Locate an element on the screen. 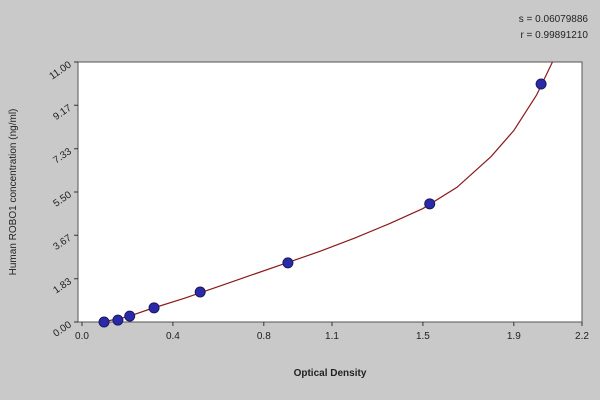 The width and height of the screenshot is (600, 400). x-tick-label: 2.2 is located at coordinates (582, 336).